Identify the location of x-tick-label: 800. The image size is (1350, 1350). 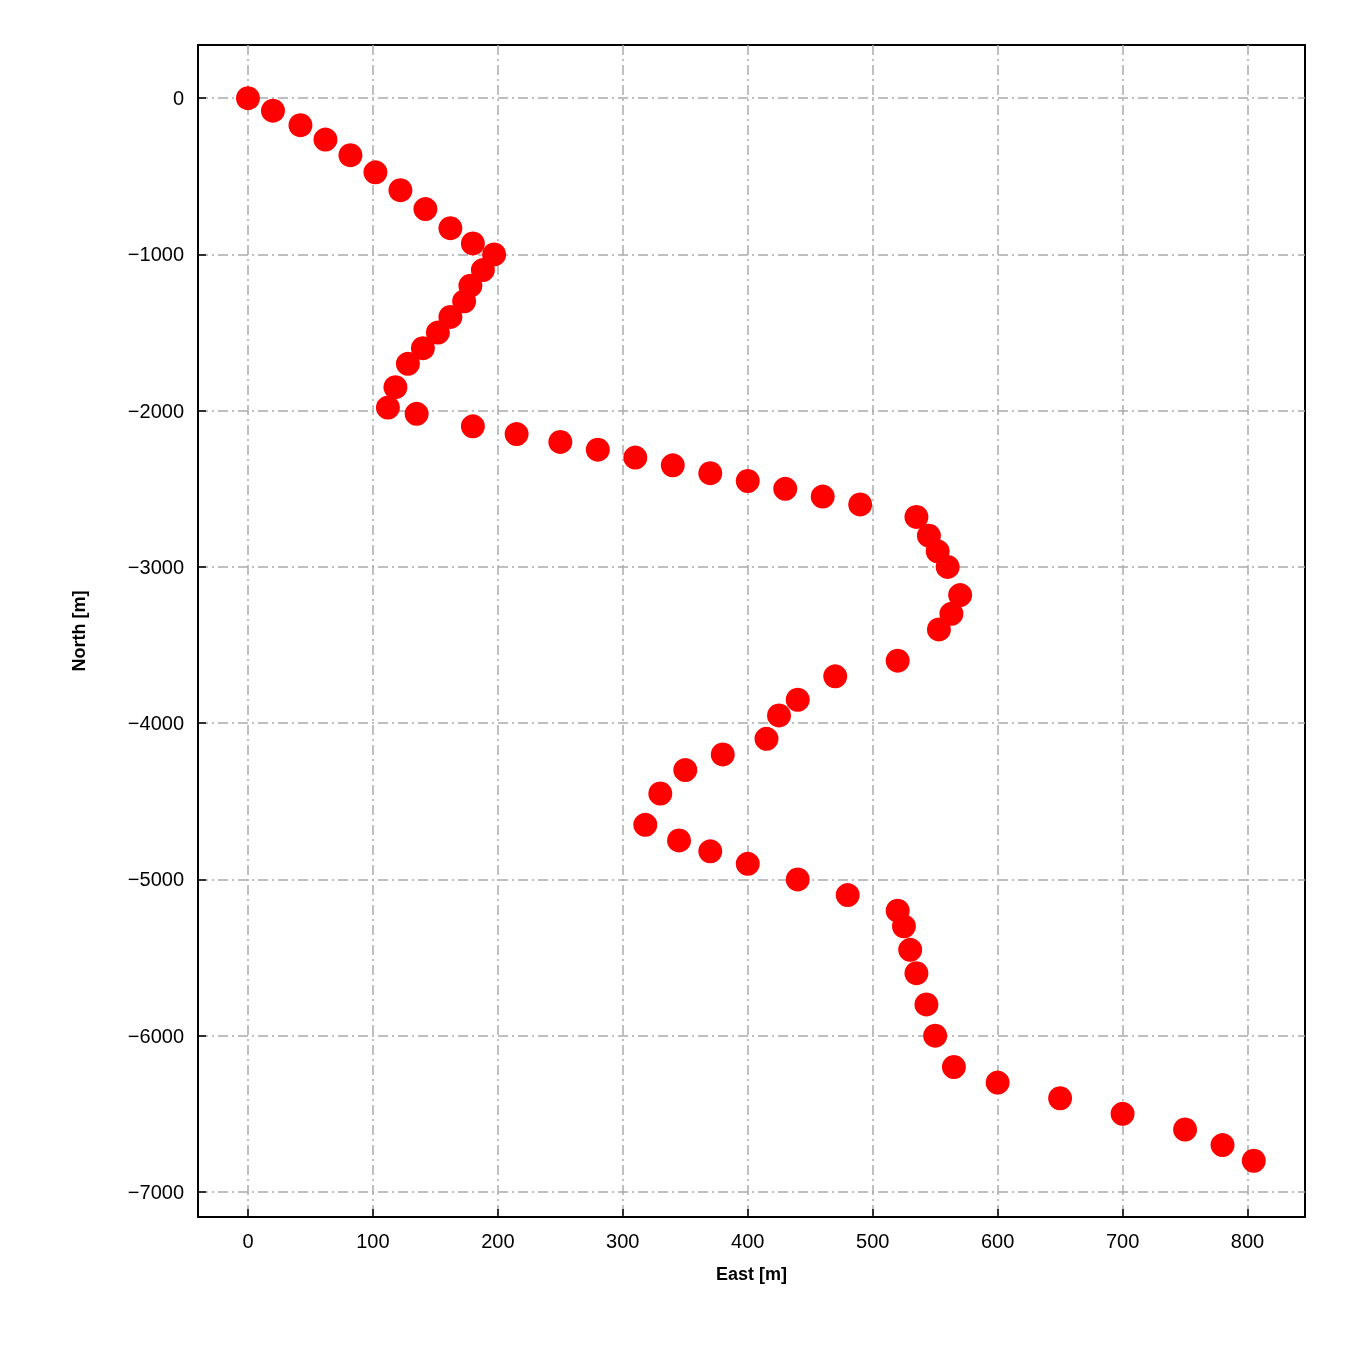
(1247, 1241).